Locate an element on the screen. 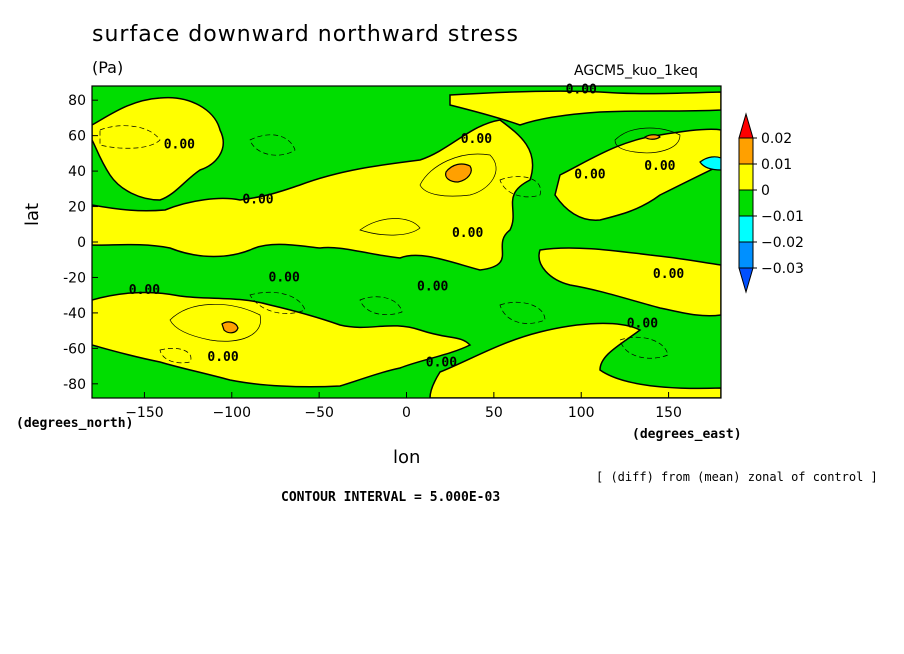 Image resolution: width=904 pixels, height=654 pixels. legend-label: −0.01 is located at coordinates (782, 217).